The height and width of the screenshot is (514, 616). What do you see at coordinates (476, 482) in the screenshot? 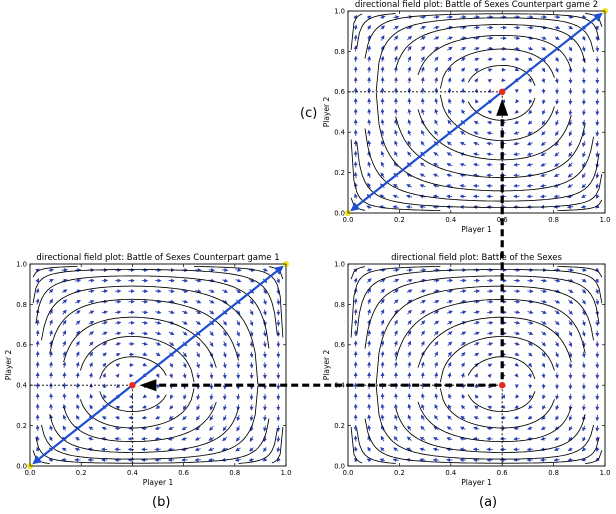
I see `x-axis-label: Player 1` at bounding box center [476, 482].